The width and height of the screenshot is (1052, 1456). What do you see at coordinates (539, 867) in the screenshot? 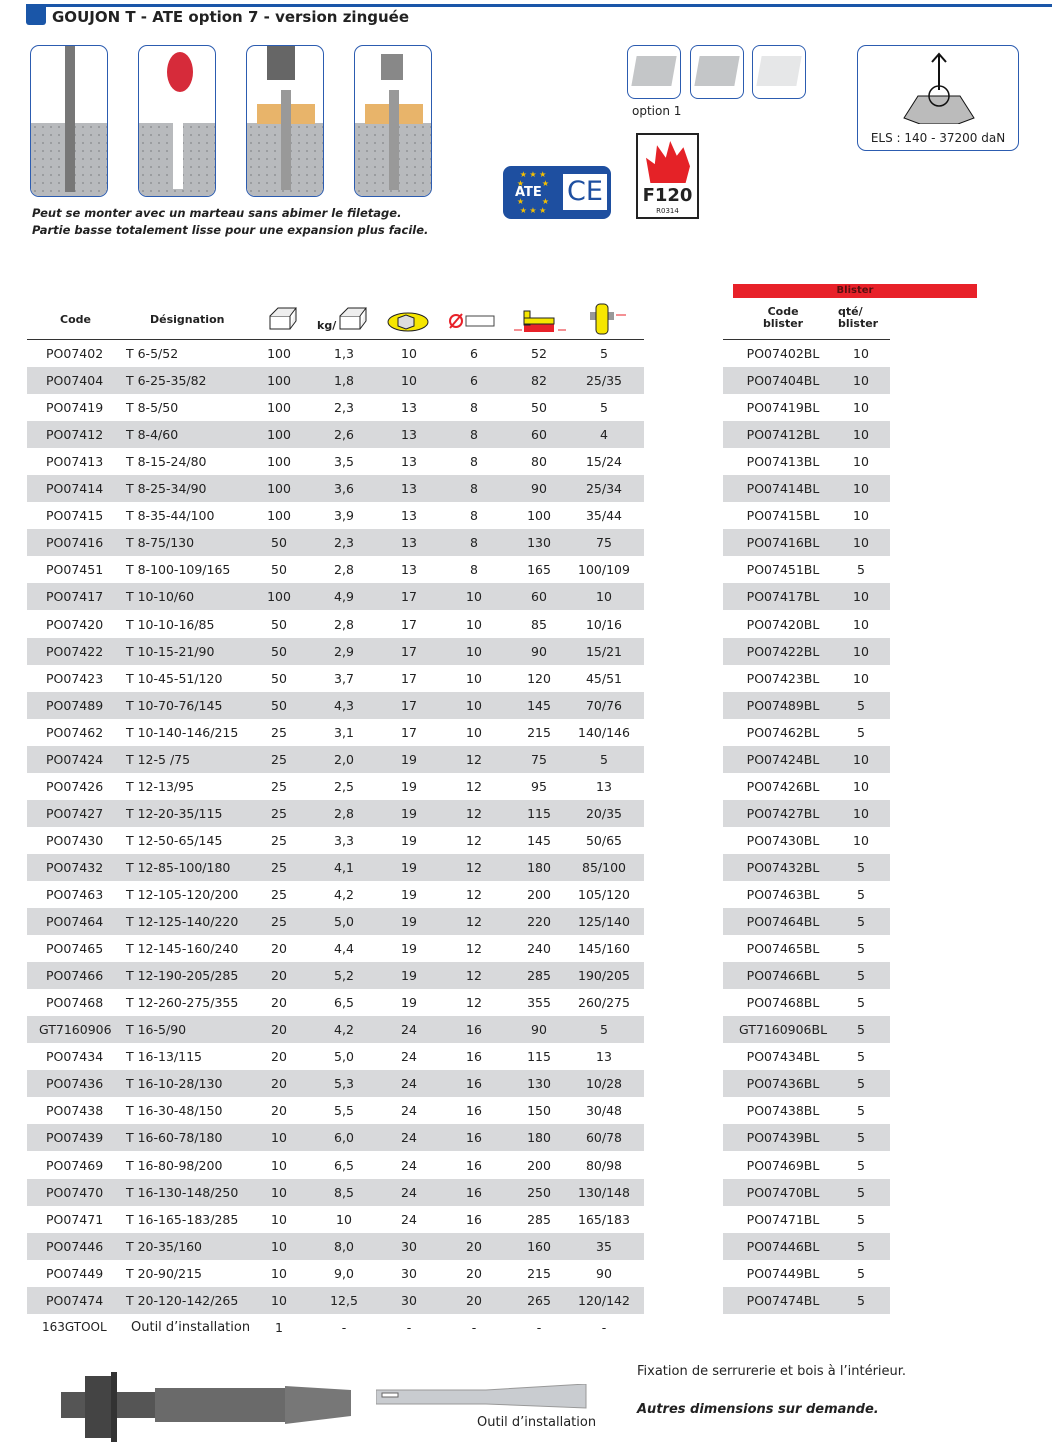
I see `spec-cell: 180` at bounding box center [539, 867].